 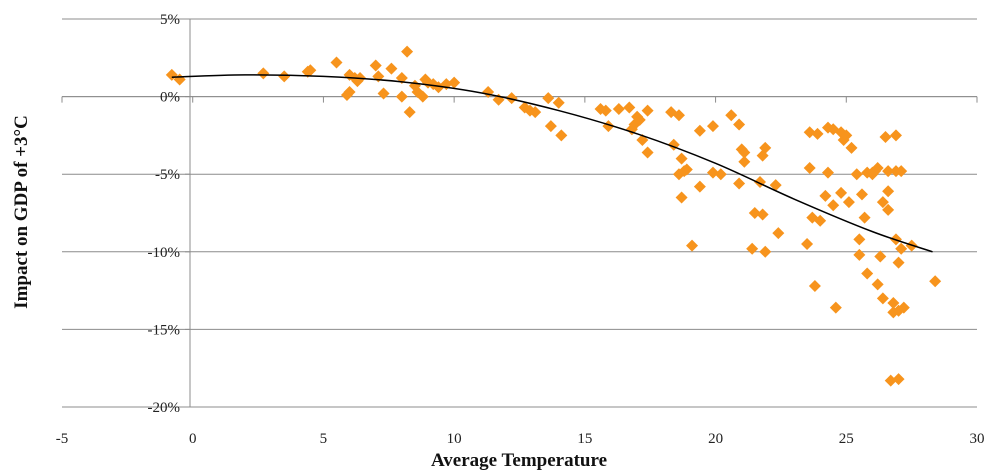 I want to click on x-tick-label: 0, so click(x=193, y=439).